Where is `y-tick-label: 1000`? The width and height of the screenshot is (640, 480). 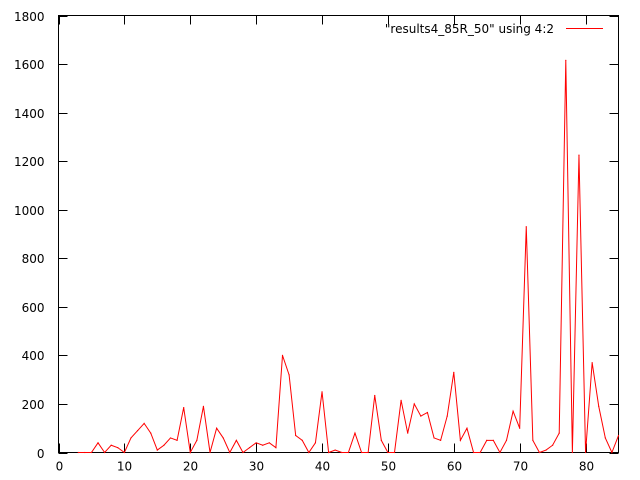 y-tick-label: 1000 is located at coordinates (29, 211).